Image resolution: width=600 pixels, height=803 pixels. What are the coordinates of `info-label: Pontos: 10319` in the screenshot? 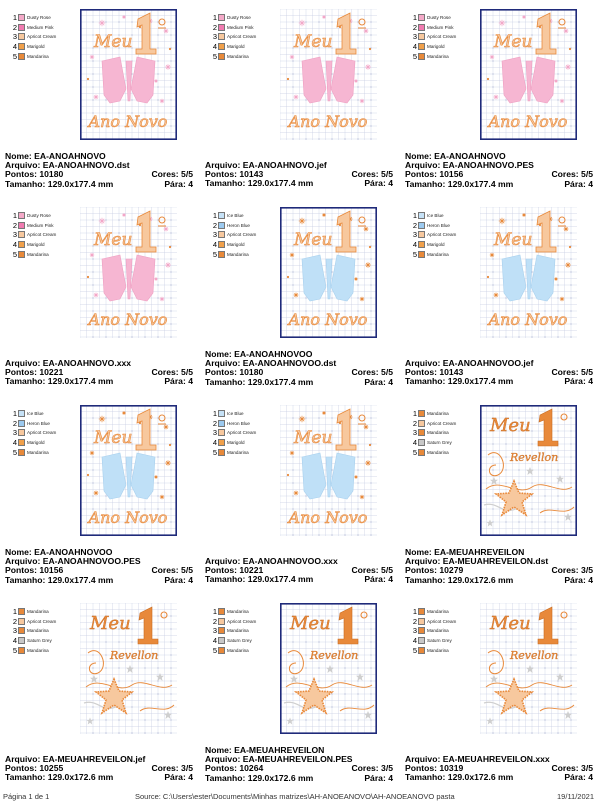 It's located at (434, 768).